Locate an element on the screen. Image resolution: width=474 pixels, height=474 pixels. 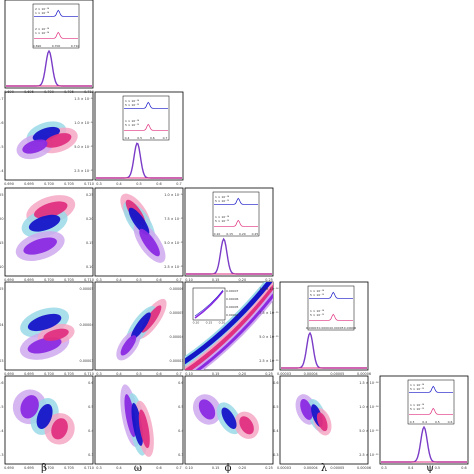
marginal-3-ytick-3: 2.5 × 10⁻¹⁵ is located at coordinates (269, 361).